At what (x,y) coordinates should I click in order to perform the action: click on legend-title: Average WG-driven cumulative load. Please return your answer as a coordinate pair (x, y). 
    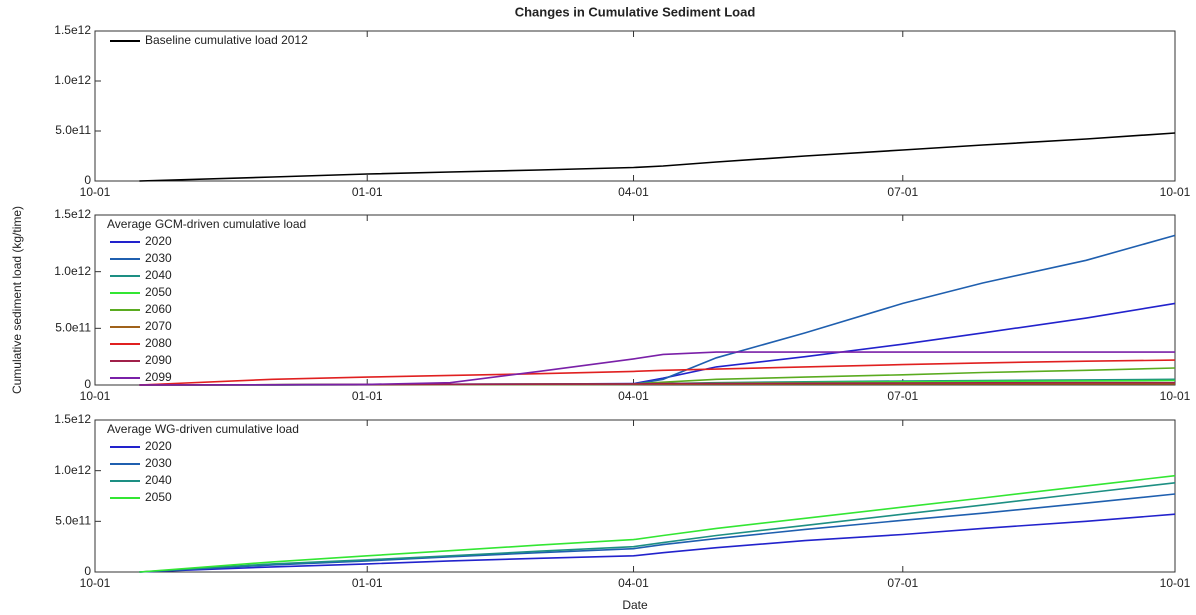
    Looking at the image, I should click on (203, 429).